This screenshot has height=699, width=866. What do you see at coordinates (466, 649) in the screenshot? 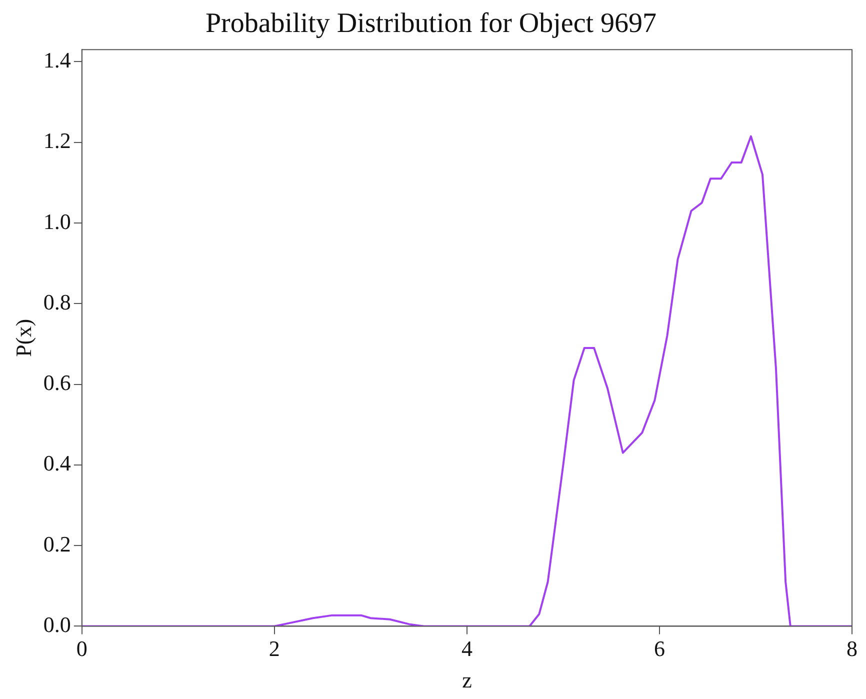
I see `x-tick-label: 4` at bounding box center [466, 649].